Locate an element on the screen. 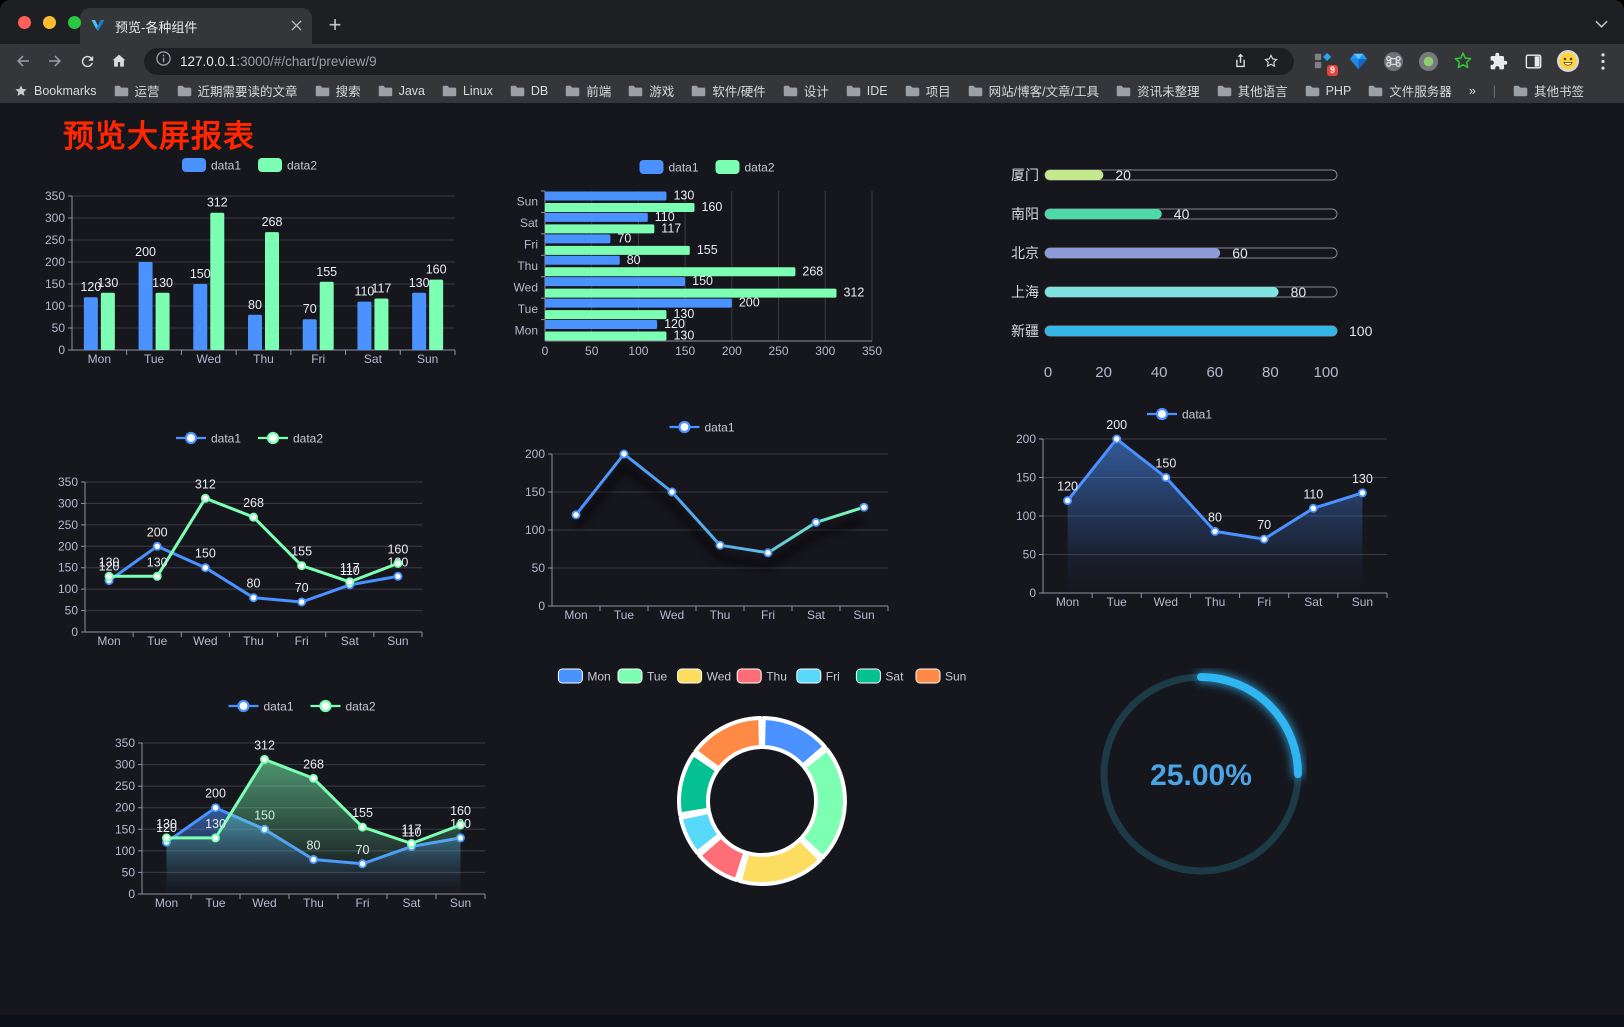 The width and height of the screenshot is (1624, 1027). minimize-window-button is located at coordinates (49, 22).